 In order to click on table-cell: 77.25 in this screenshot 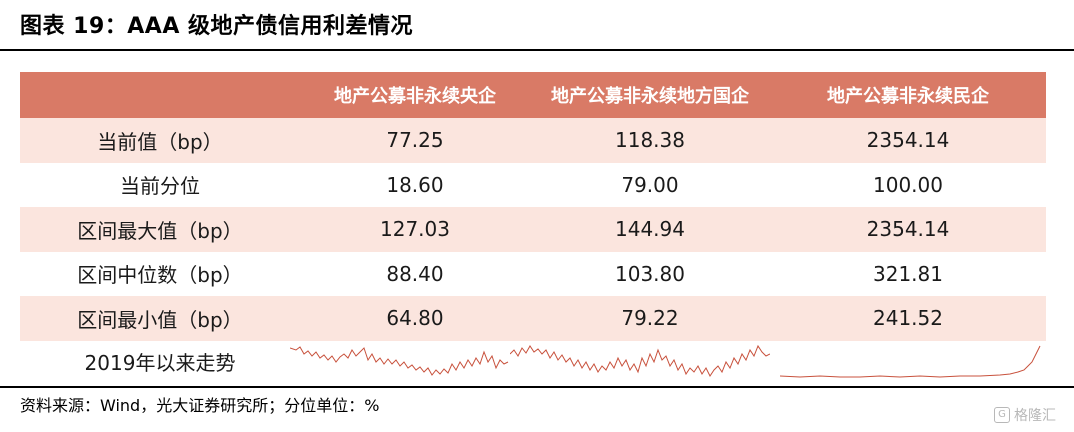, I will do `click(415, 140)`.